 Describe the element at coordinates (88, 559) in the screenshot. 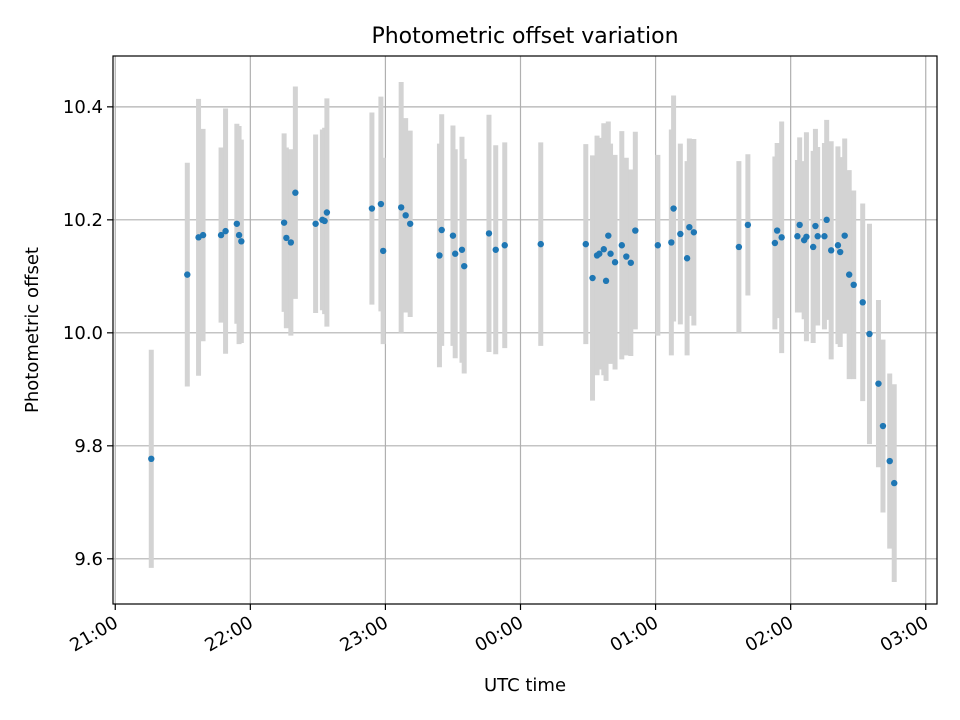

I see `y-tick-label: 9.6` at that location.